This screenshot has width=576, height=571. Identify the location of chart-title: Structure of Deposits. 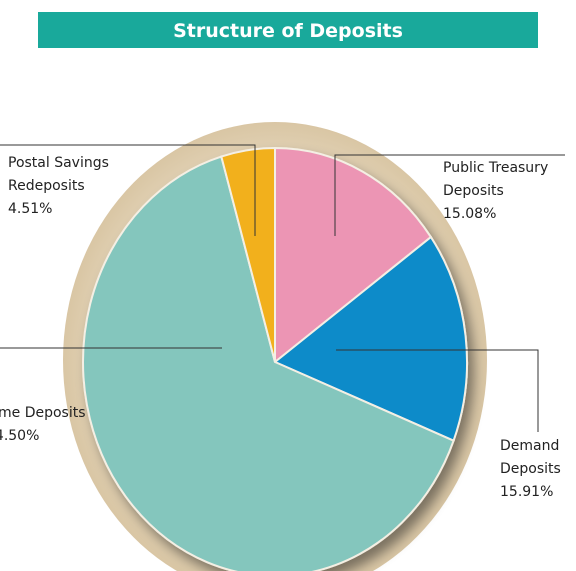
(288, 31).